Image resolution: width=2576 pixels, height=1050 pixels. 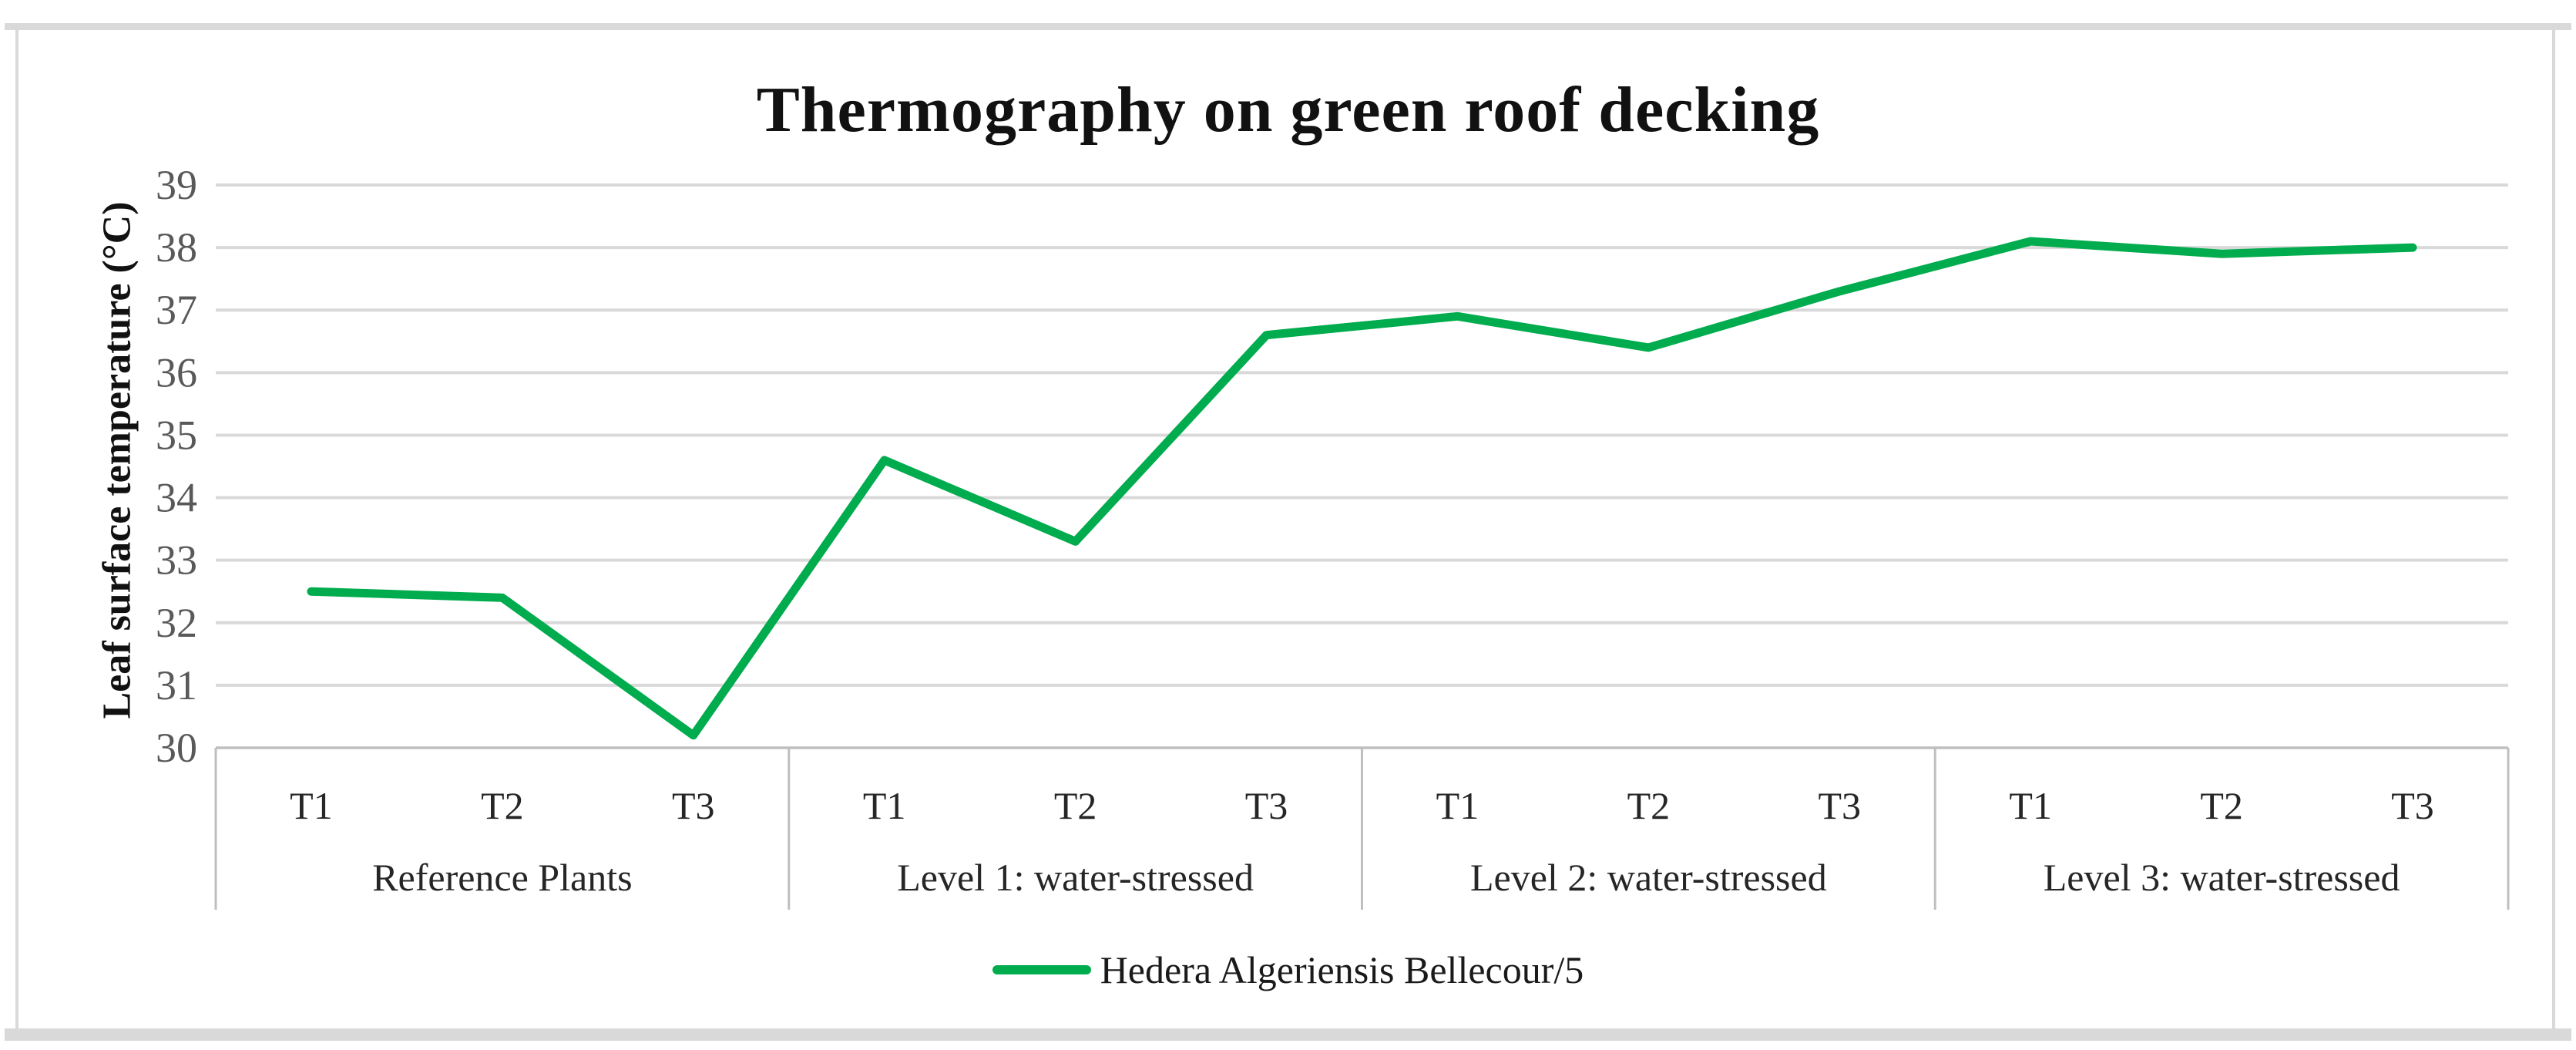 What do you see at coordinates (176, 623) in the screenshot?
I see `y-tick-label: 32` at bounding box center [176, 623].